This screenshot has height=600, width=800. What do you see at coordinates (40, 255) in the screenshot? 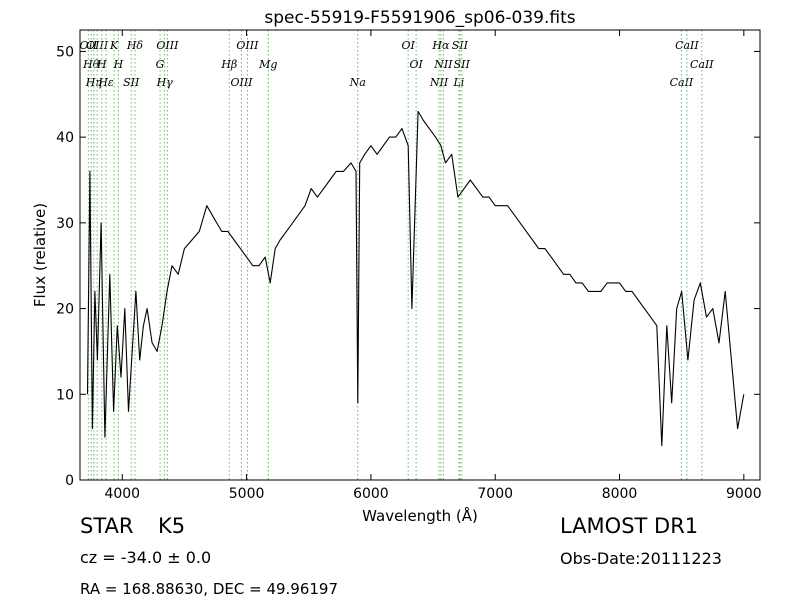
I see `y-axis-label: Flux (relative)` at bounding box center [40, 255].